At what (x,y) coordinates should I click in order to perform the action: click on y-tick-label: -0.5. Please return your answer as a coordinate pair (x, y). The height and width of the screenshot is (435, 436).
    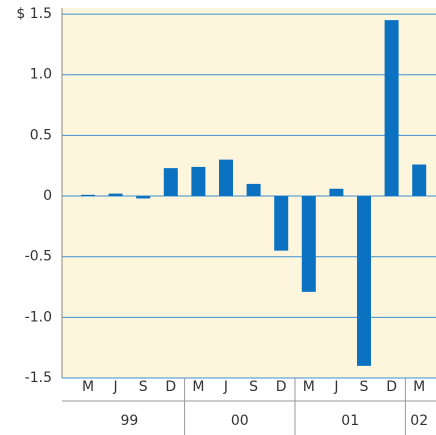
    Looking at the image, I should click on (38, 257).